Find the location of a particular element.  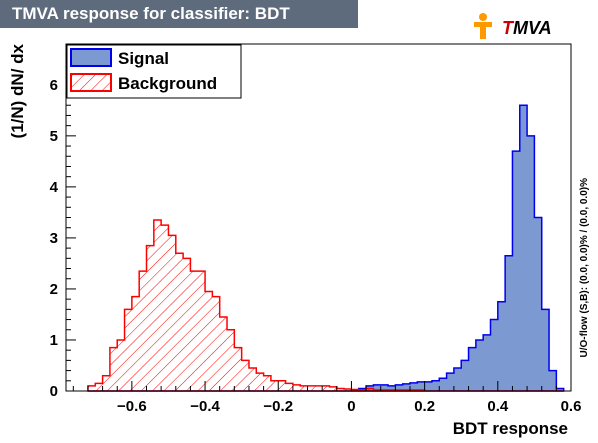

legend-background-swatch is located at coordinates (91, 82).